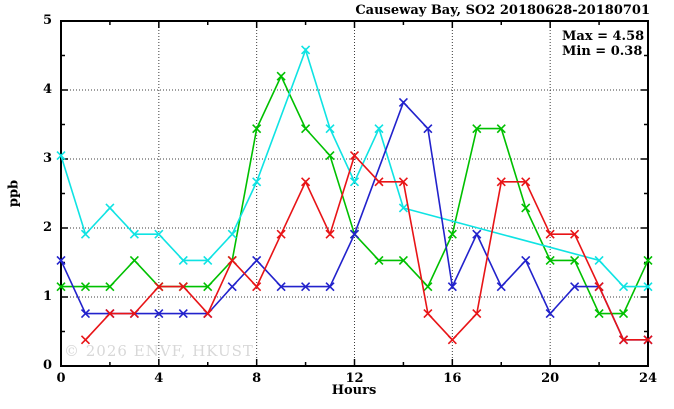 The height and width of the screenshot is (409, 674). I want to click on x-axis-label: Hours, so click(354, 390).